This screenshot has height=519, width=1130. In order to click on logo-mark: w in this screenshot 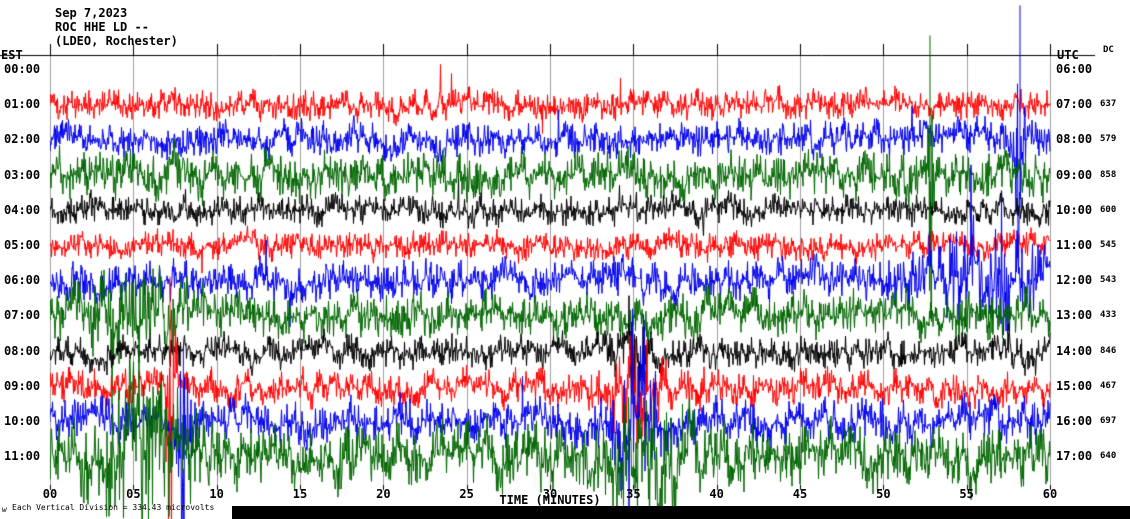, I will do `click(4, 509)`.